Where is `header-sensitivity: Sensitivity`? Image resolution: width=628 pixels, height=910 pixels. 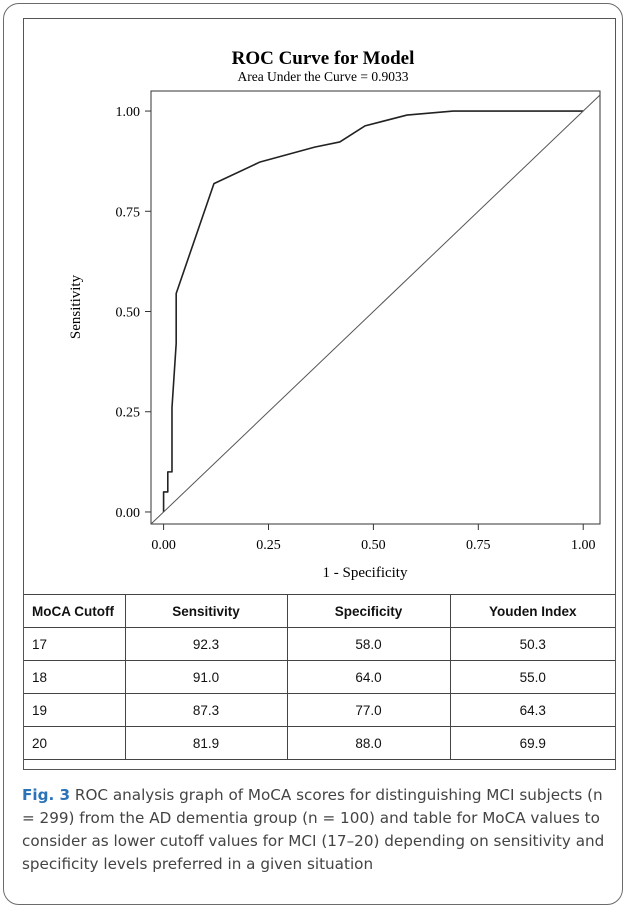 header-sensitivity: Sensitivity is located at coordinates (206, 611).